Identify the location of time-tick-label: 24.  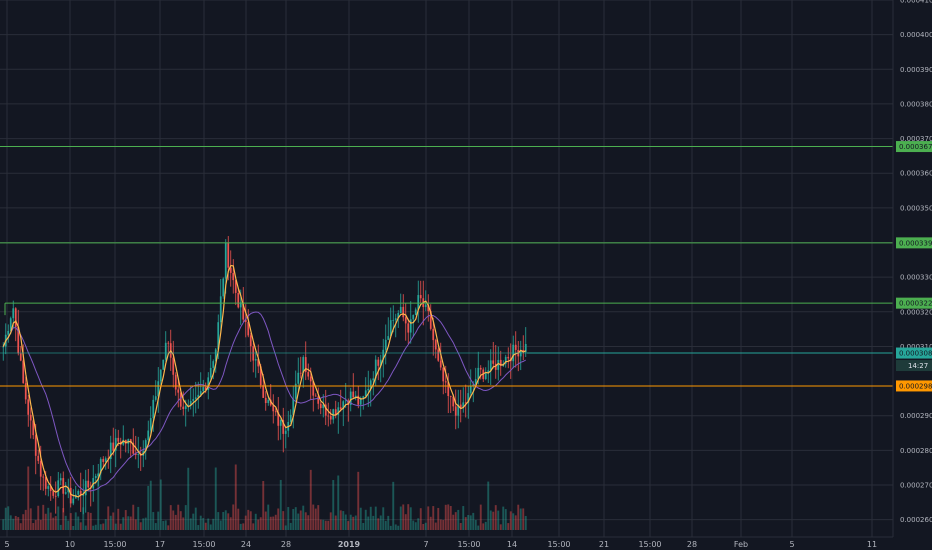
(246, 544).